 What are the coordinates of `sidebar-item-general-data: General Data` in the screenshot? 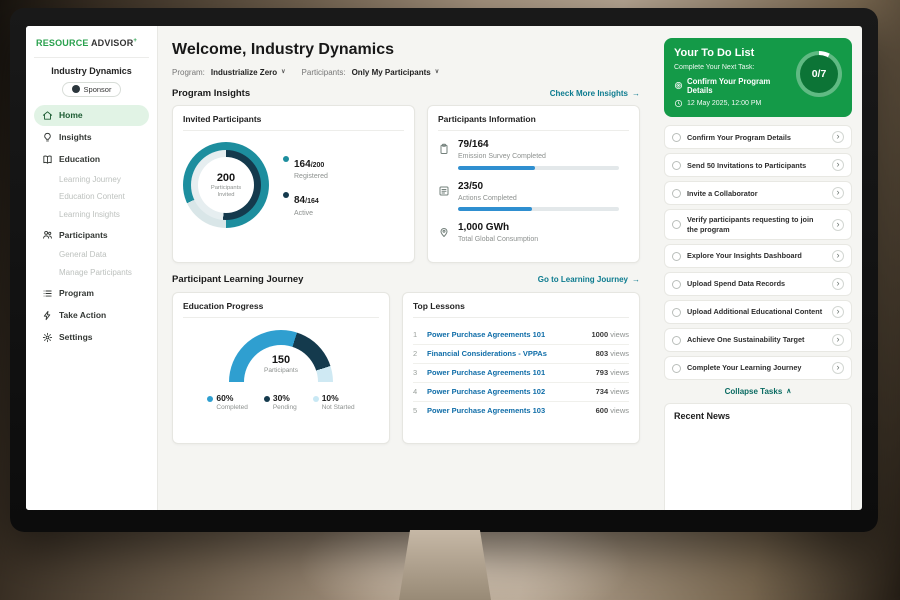 It's located at (83, 255).